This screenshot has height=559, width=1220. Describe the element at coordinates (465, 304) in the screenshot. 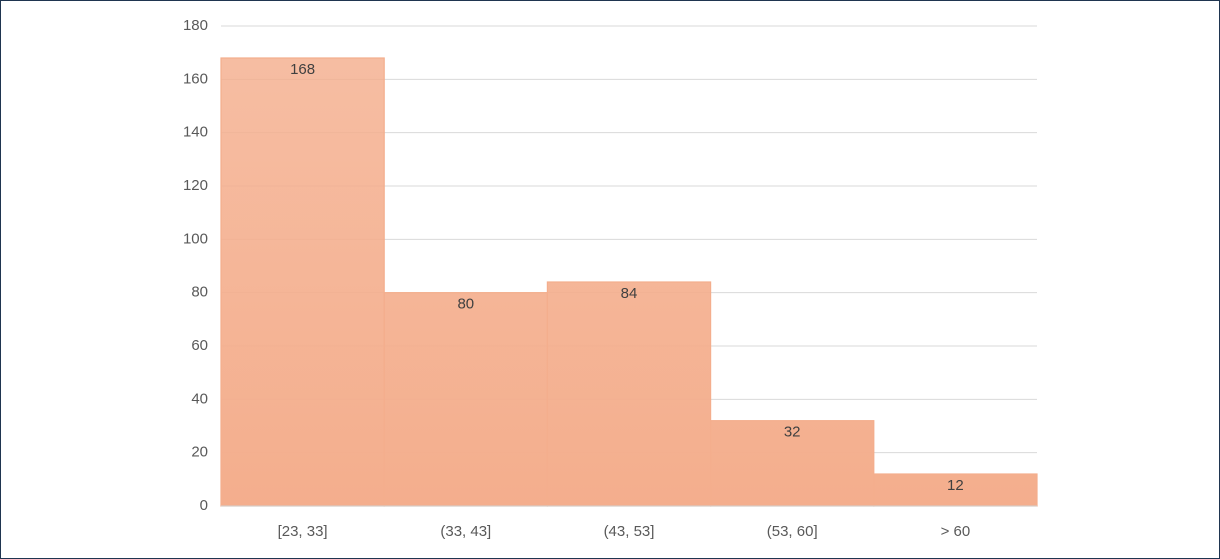

I see `data-label: 80` at that location.